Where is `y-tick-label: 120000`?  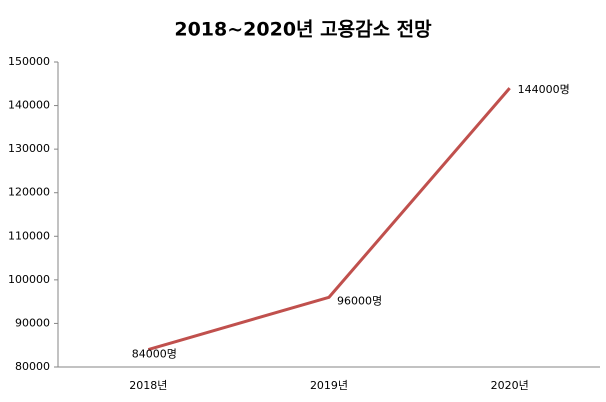
y-tick-label: 120000 is located at coordinates (29, 192).